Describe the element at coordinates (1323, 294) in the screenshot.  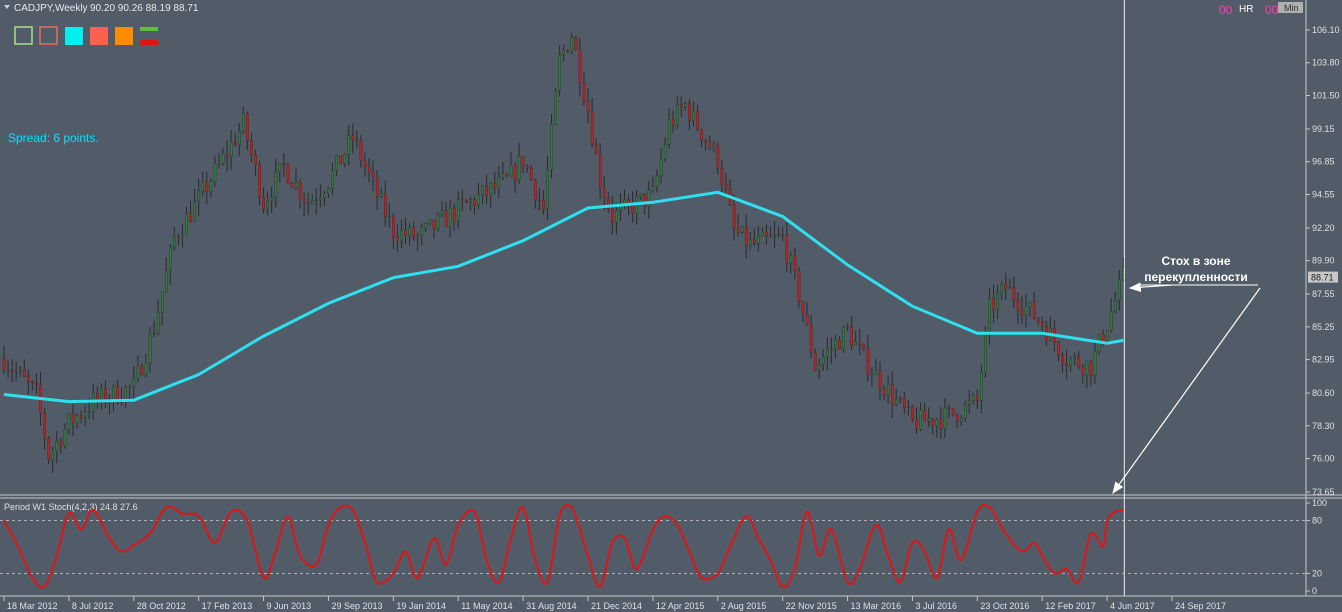
I see `price-tick-label: 87.55` at that location.